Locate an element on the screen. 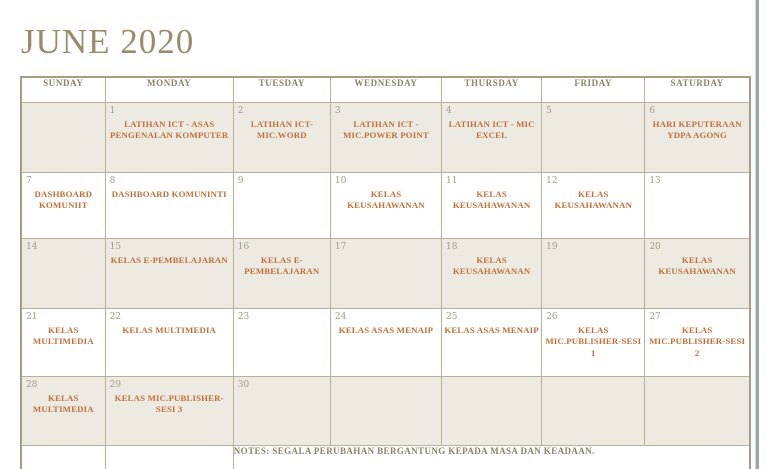 The width and height of the screenshot is (768, 469). date-number: 18 is located at coordinates (452, 246).